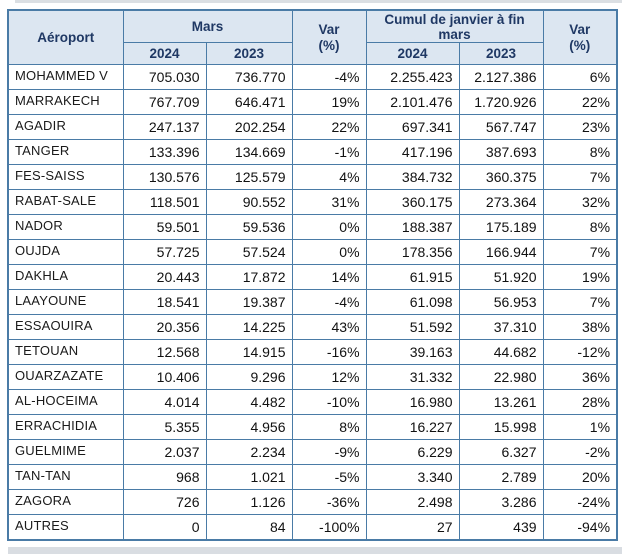 This screenshot has width=622, height=554. I want to click on cumul-2024-cell: 39.163, so click(412, 352).